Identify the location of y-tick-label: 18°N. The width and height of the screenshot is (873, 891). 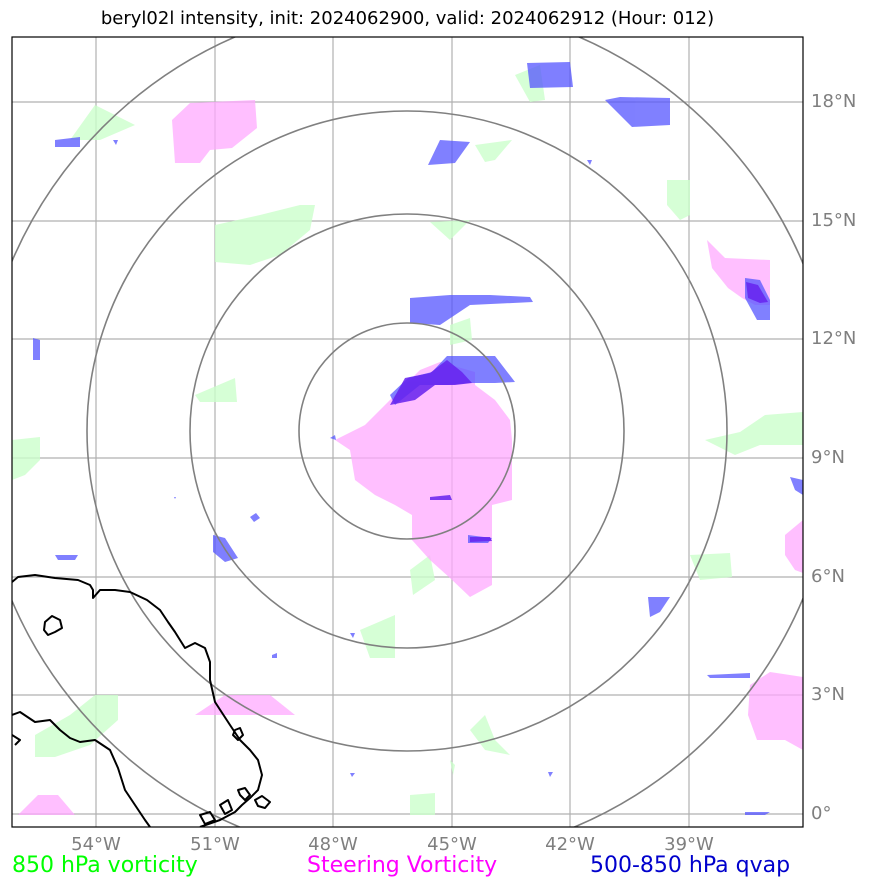
(834, 101).